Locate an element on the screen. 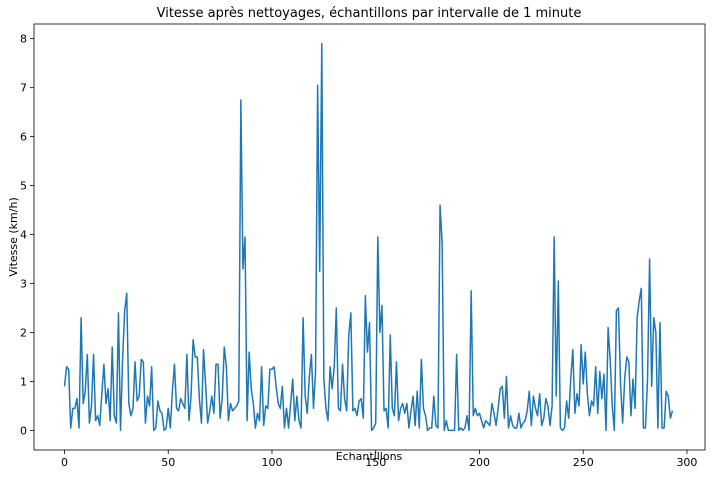 The width and height of the screenshot is (714, 496). y-tick-label: 3 is located at coordinates (23, 284).